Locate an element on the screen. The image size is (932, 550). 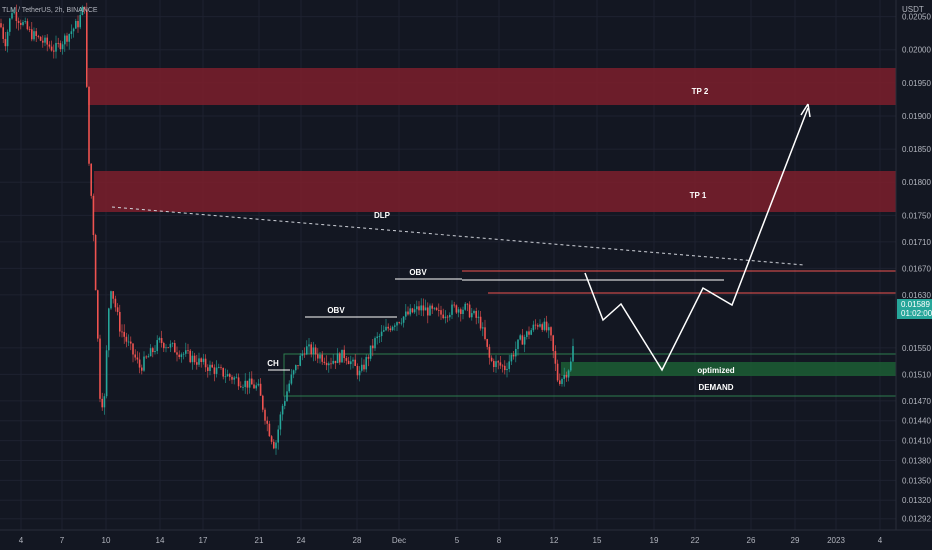
price-axis is located at coordinates (914, 265).